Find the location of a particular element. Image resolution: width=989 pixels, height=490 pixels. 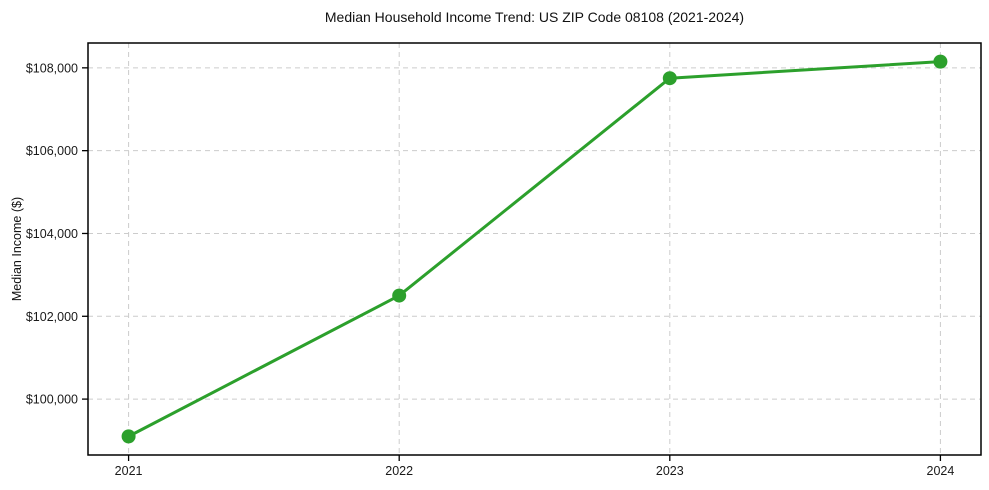

x-tick-label: 2022 is located at coordinates (399, 471).